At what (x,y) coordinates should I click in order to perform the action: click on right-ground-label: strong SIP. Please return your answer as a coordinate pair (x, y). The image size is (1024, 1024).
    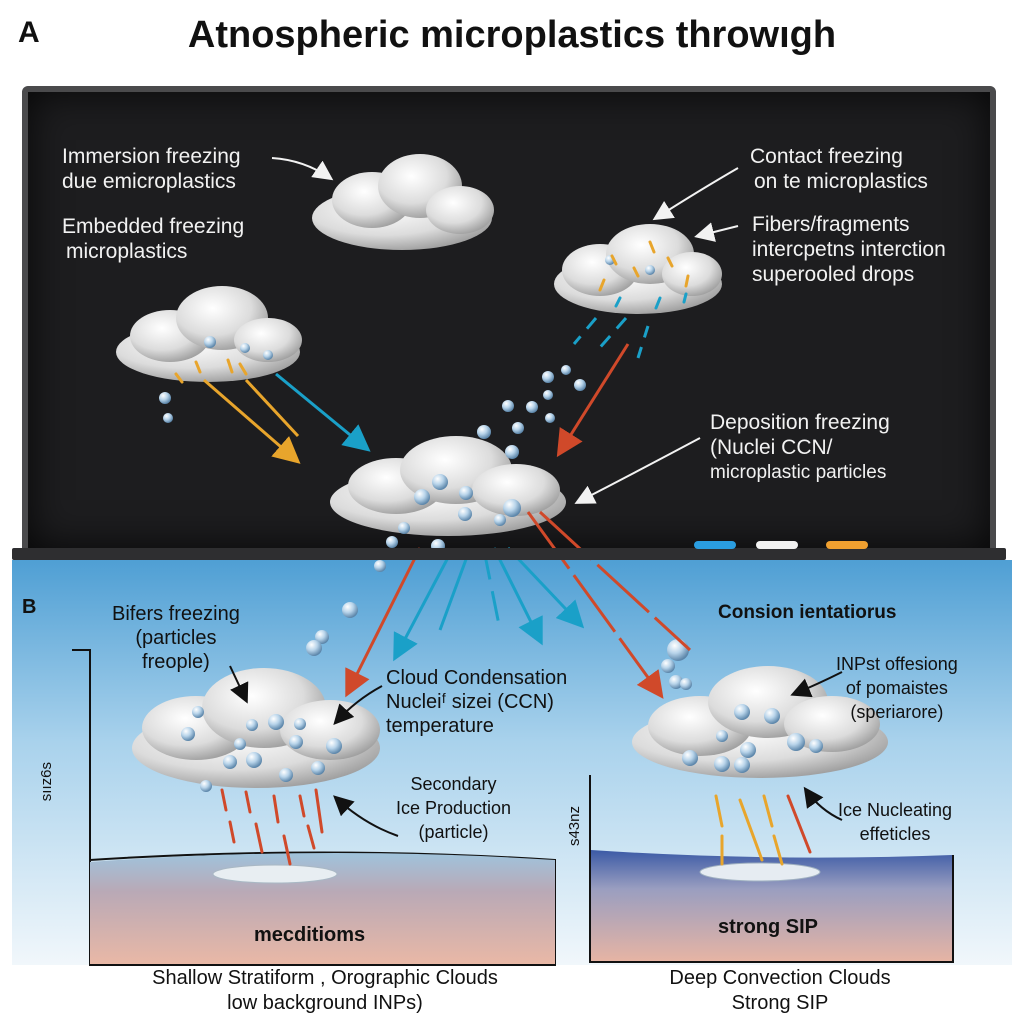
    Looking at the image, I should click on (768, 927).